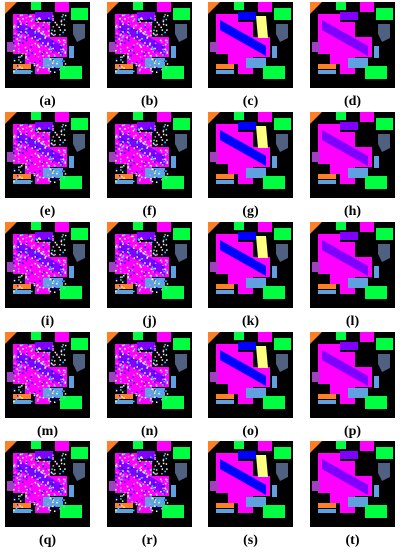 The width and height of the screenshot is (403, 555). What do you see at coordinates (150, 540) in the screenshot?
I see `panel-label: (r)` at bounding box center [150, 540].